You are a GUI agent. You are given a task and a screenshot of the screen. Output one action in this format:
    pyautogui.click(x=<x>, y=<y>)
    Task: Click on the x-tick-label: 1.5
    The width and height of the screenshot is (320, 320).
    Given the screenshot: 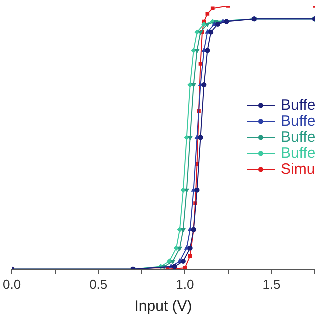 What is the action you would take?
    pyautogui.click(x=271, y=284)
    